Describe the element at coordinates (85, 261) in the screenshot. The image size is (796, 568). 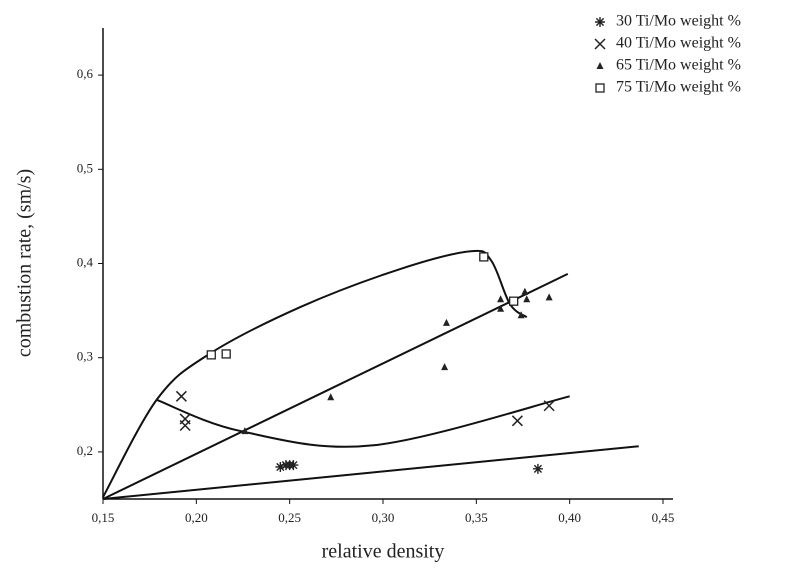
I see `y-tick-label: 0,4` at that location.